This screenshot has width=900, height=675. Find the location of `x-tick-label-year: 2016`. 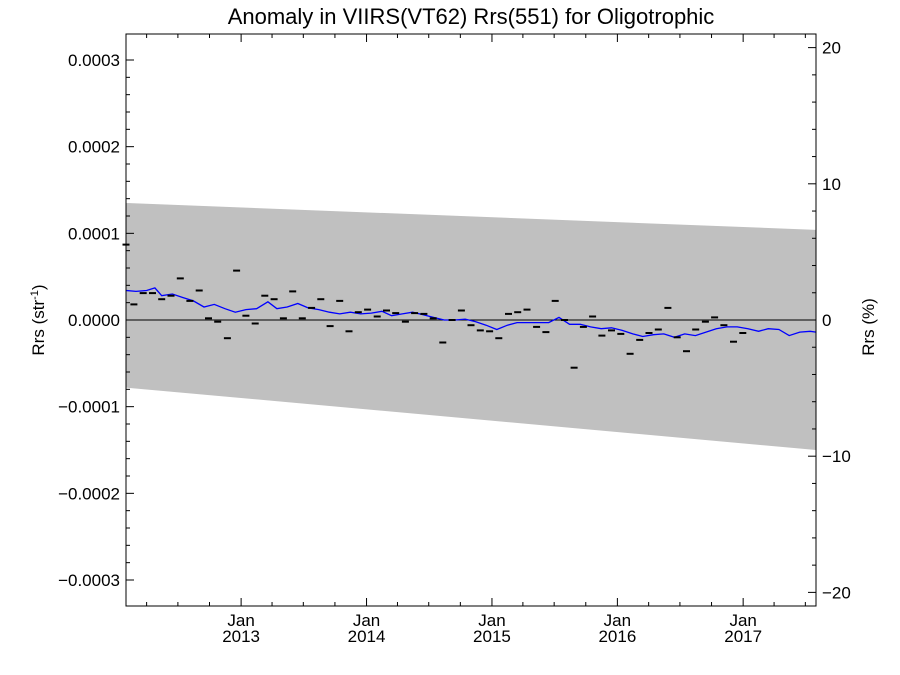

x-tick-label-year: 2016 is located at coordinates (617, 636).